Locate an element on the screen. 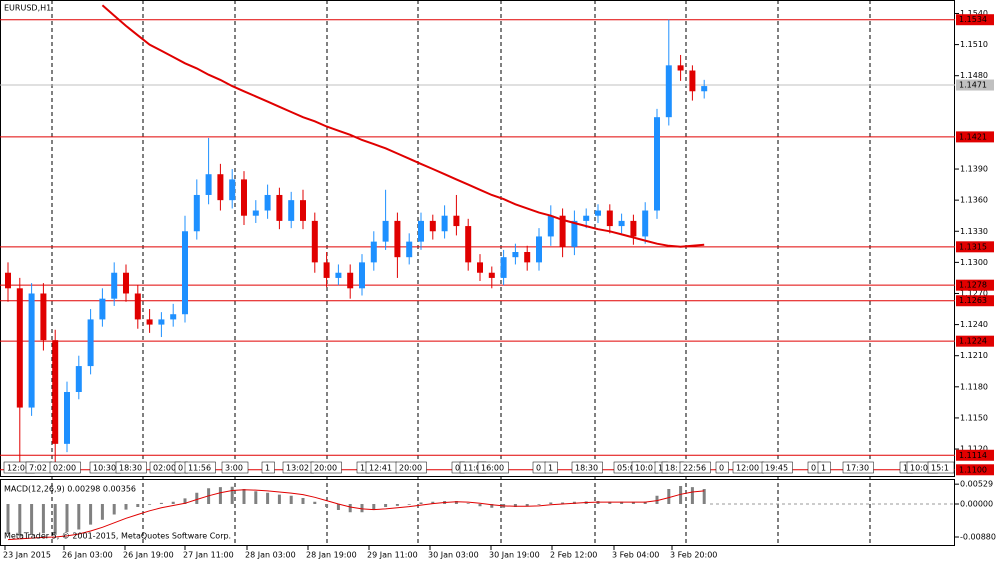 The height and width of the screenshot is (563, 1000). time-label: 10:0 is located at coordinates (644, 468).